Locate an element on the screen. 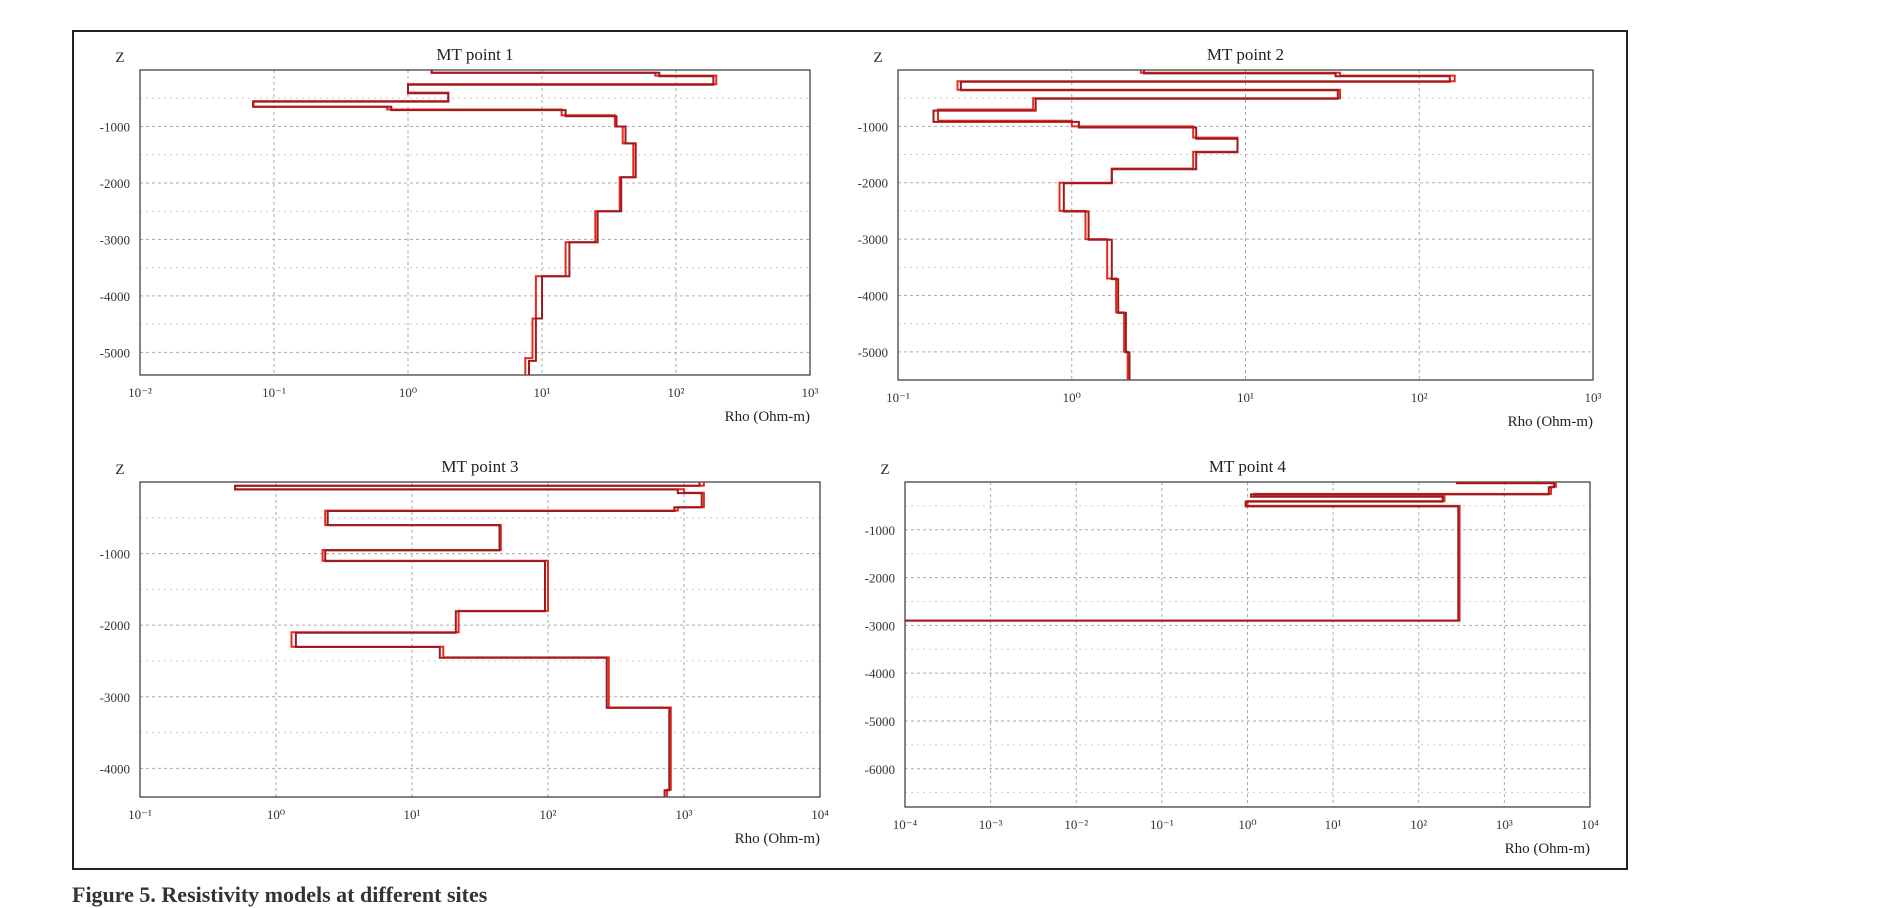 The height and width of the screenshot is (908, 1879). chart-title: MT point 1 is located at coordinates (474, 54).